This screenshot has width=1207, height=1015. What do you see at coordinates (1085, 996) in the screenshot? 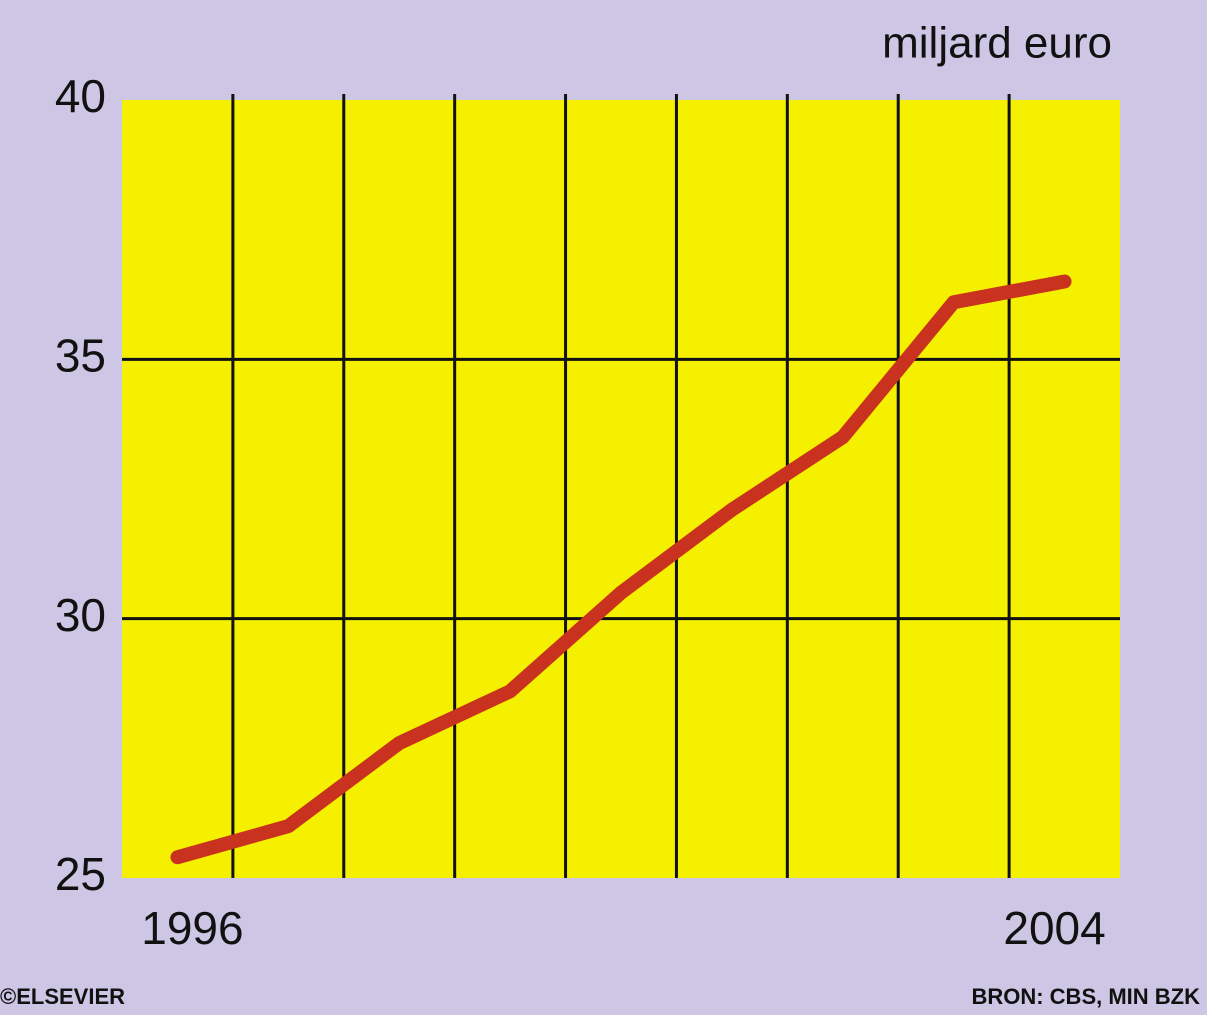
I see `source: BRON: CBS, MIN BZK` at bounding box center [1085, 996].